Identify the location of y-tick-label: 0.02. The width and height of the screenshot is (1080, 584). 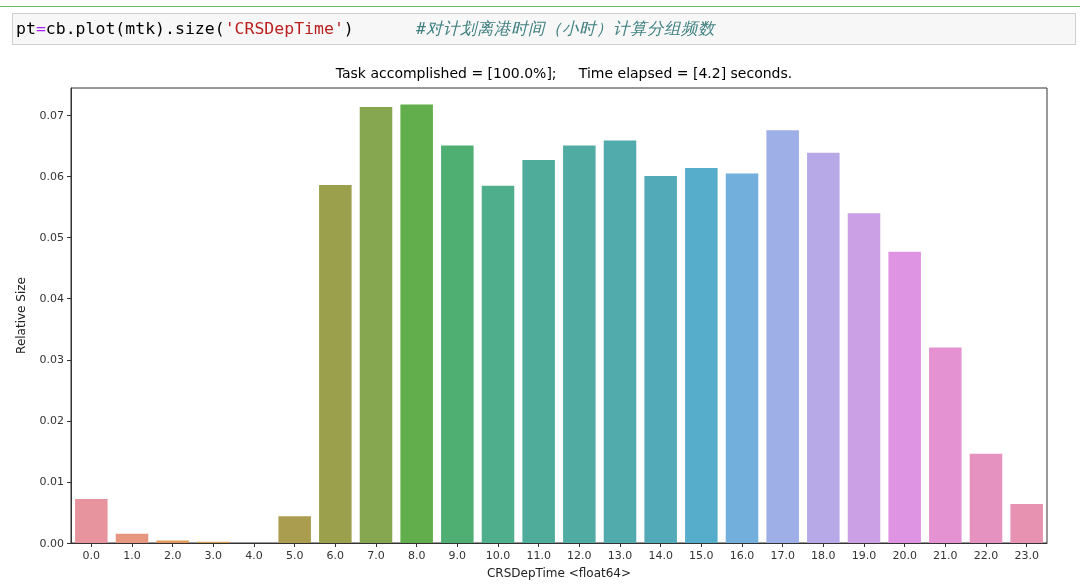
(51, 421).